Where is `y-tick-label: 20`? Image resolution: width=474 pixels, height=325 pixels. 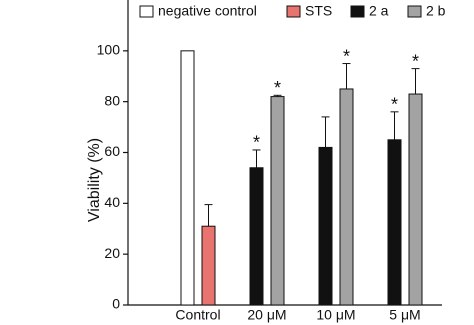
y-tick-label: 20 is located at coordinates (112, 253).